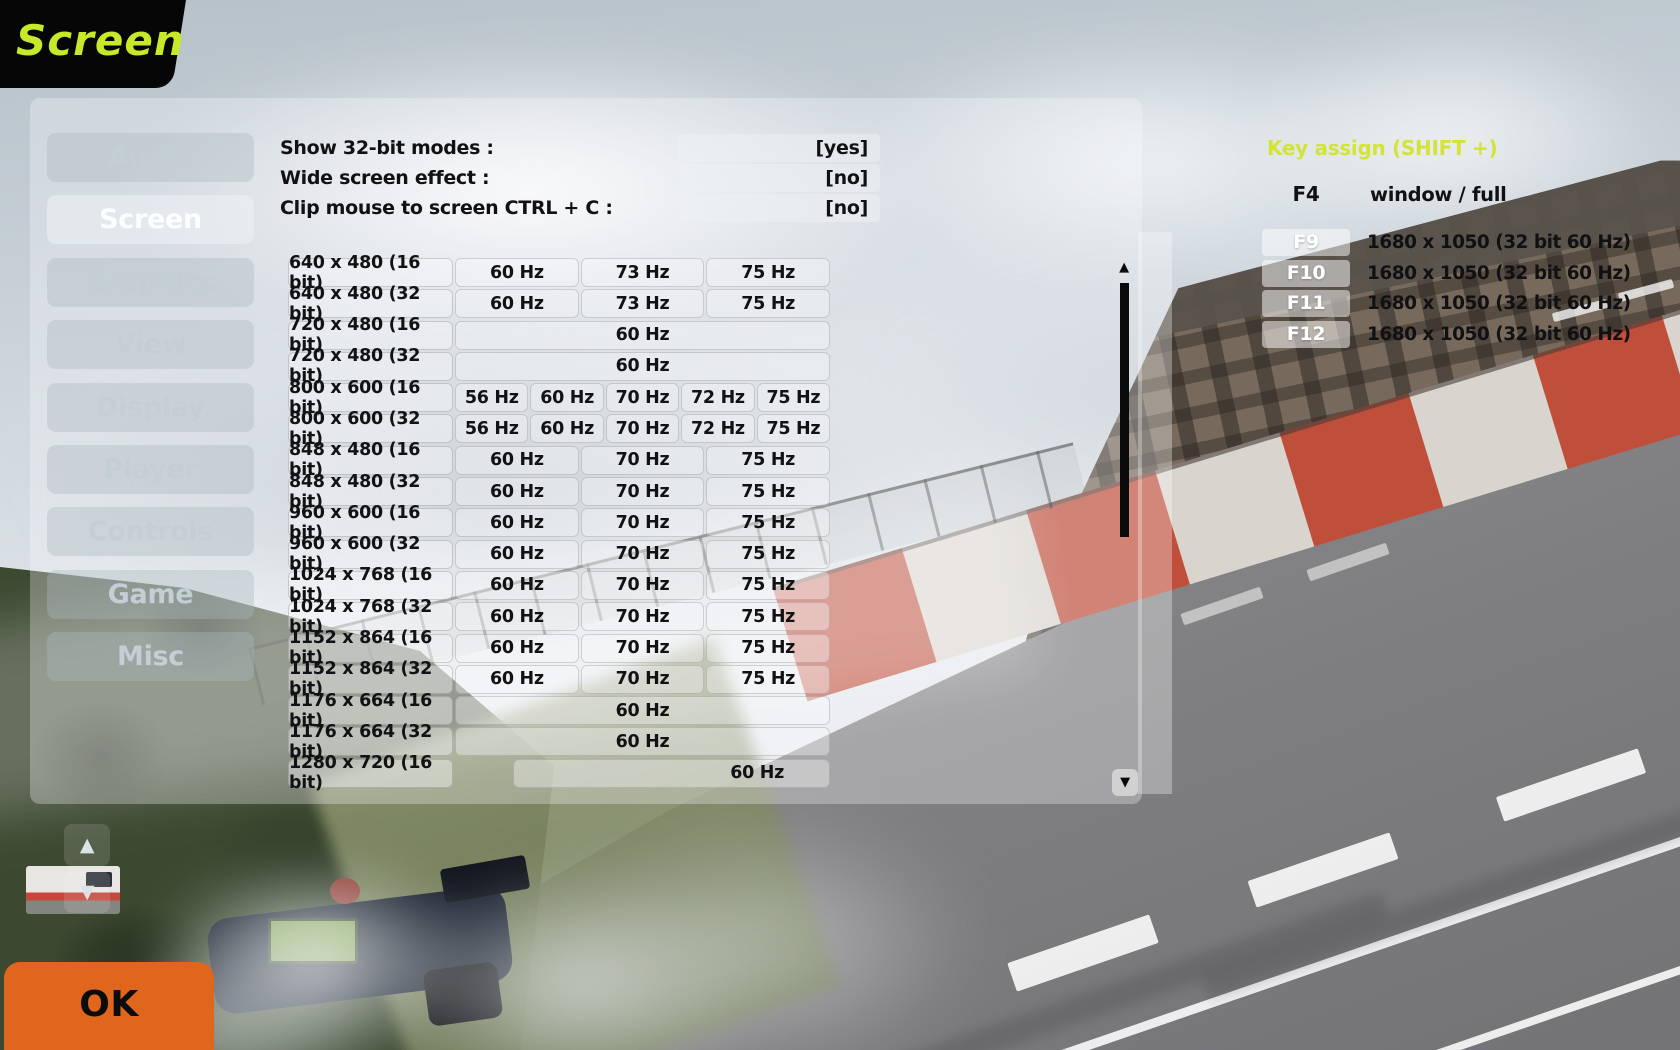 The image size is (1680, 1050). I want to click on resolution-label: 1176 x 664 (16 bit), so click(370, 711).